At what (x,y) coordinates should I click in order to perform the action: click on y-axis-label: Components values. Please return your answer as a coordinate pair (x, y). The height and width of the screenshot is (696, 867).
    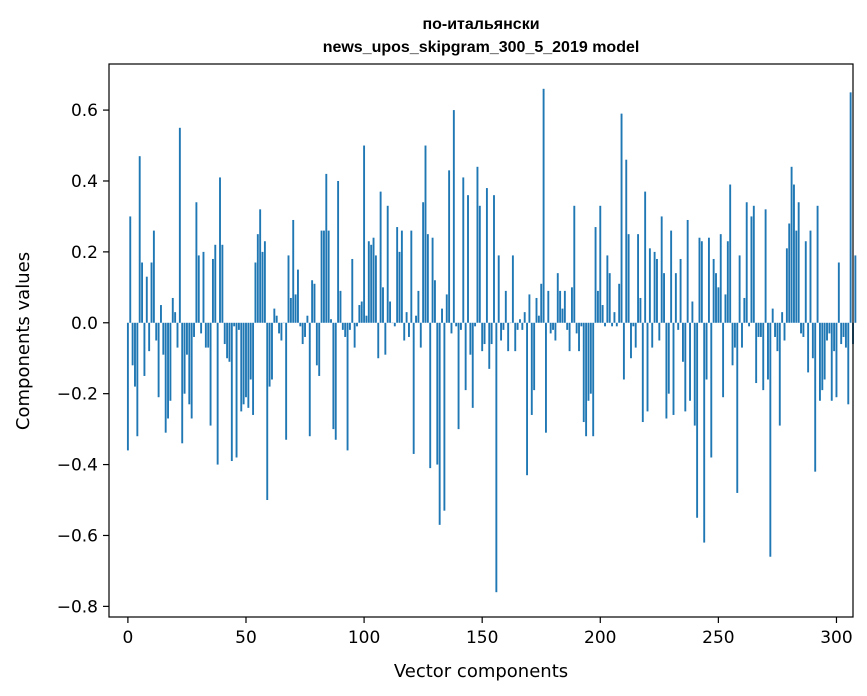
    Looking at the image, I should click on (23, 341).